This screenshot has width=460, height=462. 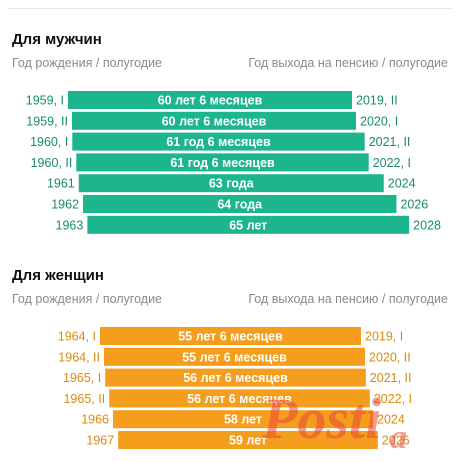 I want to click on svg-text: a, so click(x=398, y=437).